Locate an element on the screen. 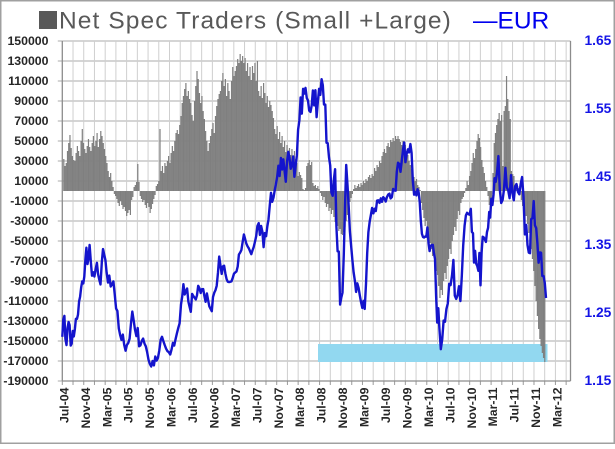  svg-text: -50000 is located at coordinates (29, 241).